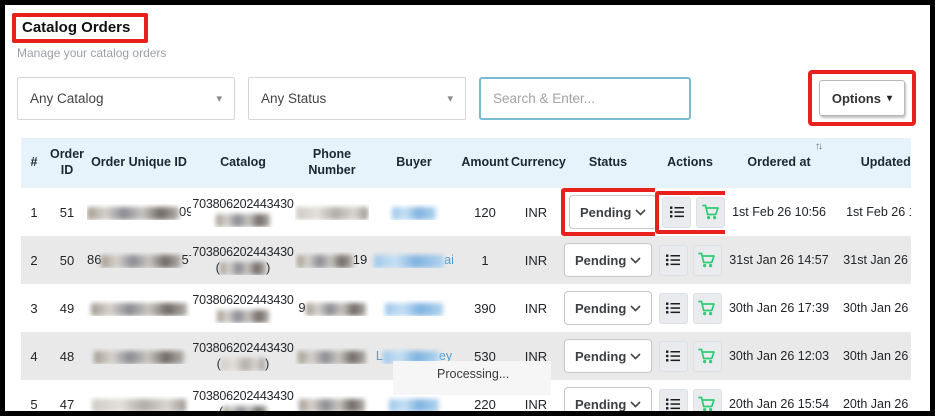 The image size is (935, 416). What do you see at coordinates (876, 404) in the screenshot?
I see `cell-updated-at: 20th Jan 26 15:54` at bounding box center [876, 404].